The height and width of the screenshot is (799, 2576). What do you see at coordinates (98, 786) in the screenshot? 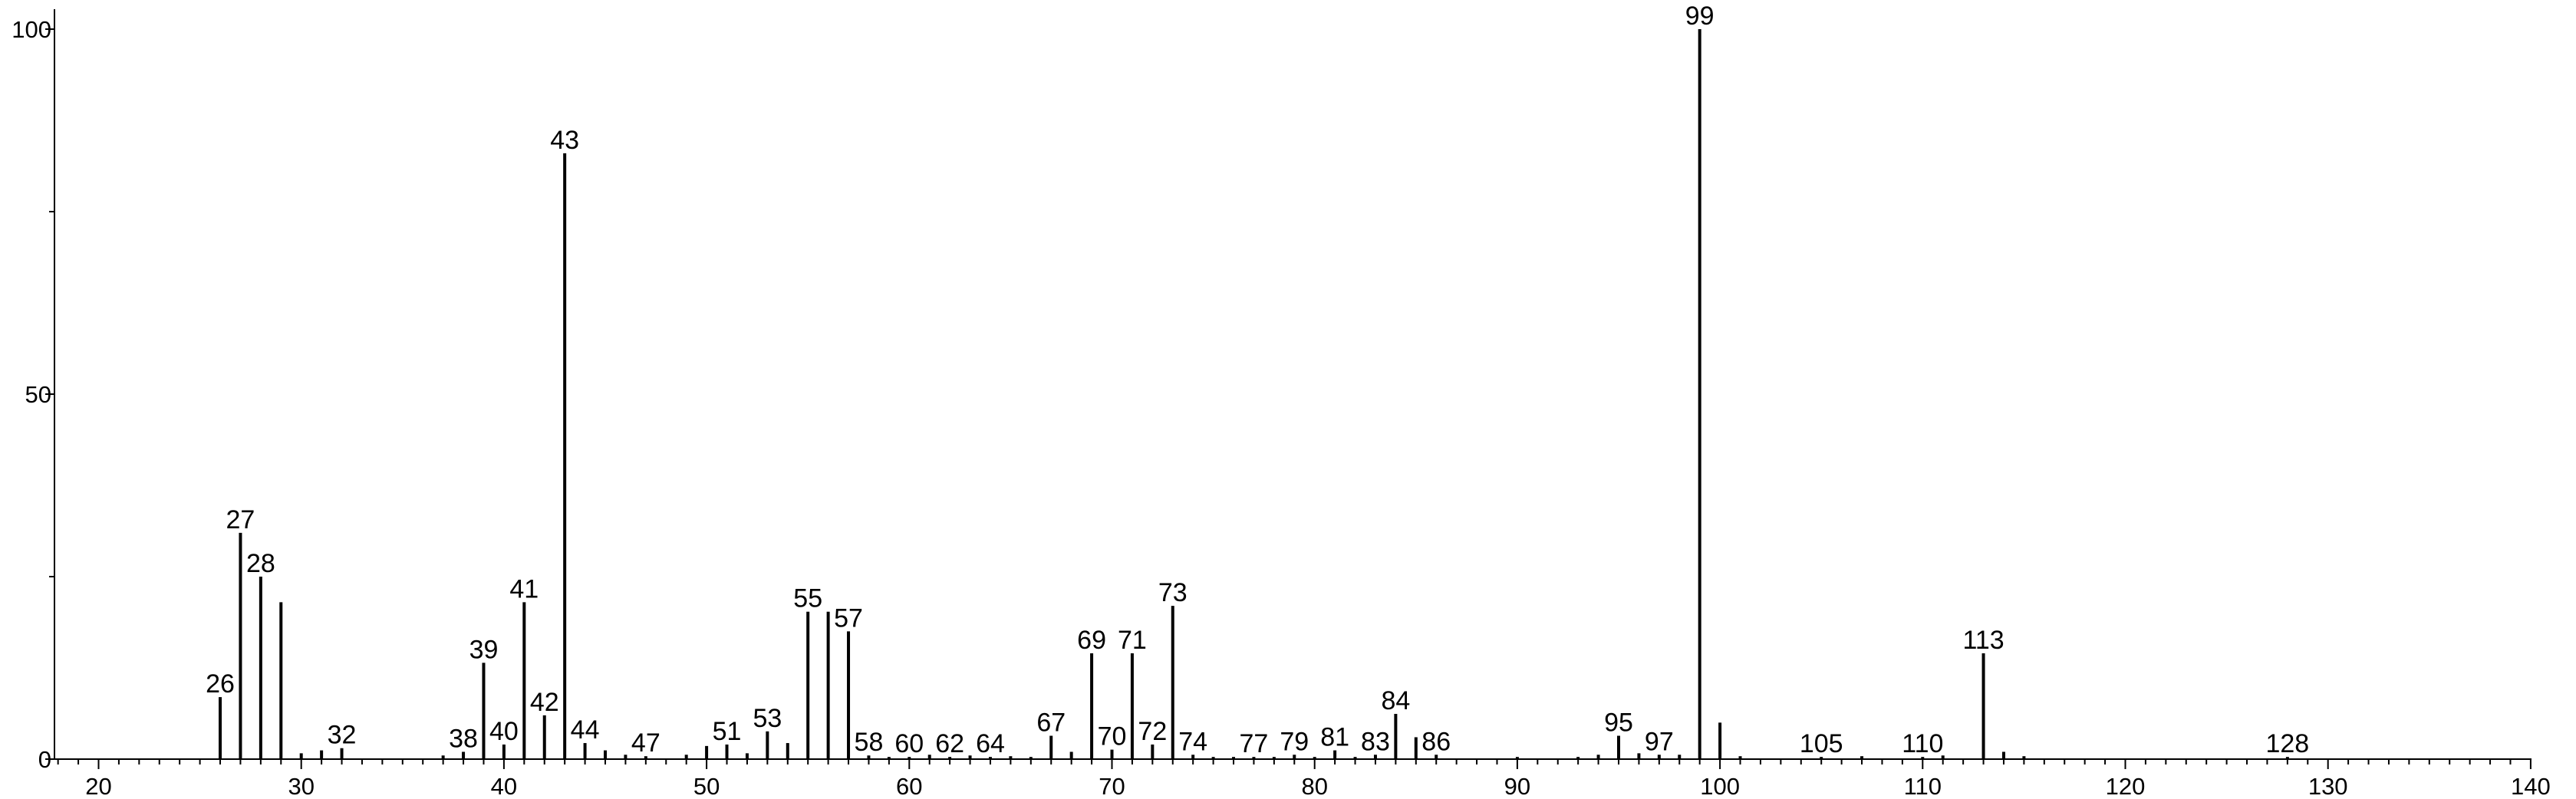
I see `x-tick-label: 20` at bounding box center [98, 786].